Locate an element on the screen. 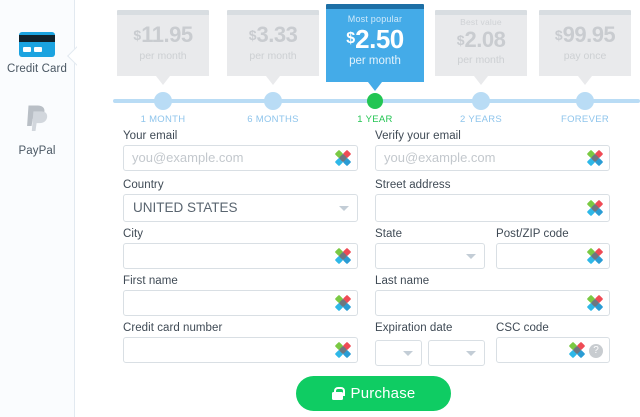 This screenshot has height=417, width=640. label-expiration-date: Expiration date is located at coordinates (414, 328).